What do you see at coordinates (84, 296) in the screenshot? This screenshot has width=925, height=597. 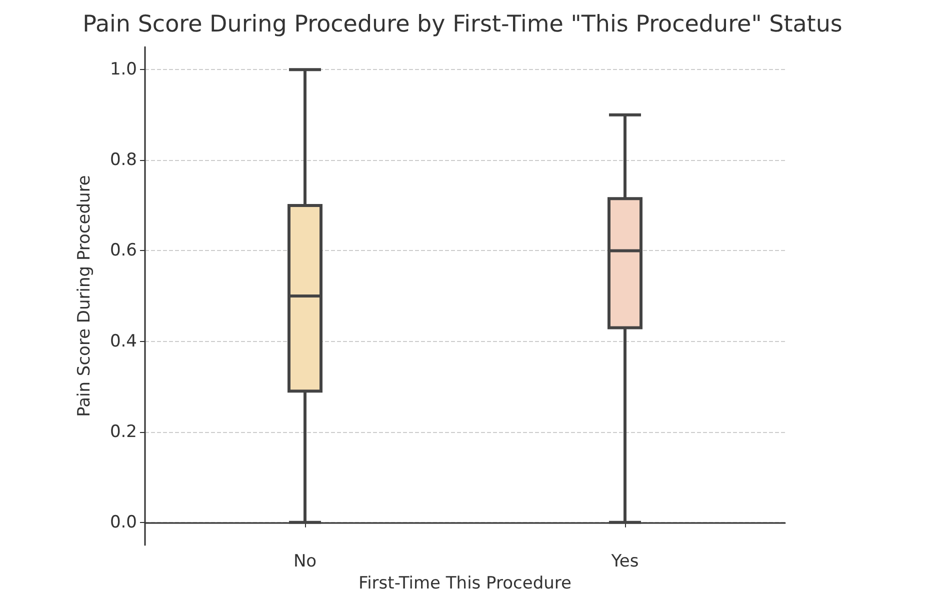 I see `y-axis-title: Pain Score During Procedure` at bounding box center [84, 296].